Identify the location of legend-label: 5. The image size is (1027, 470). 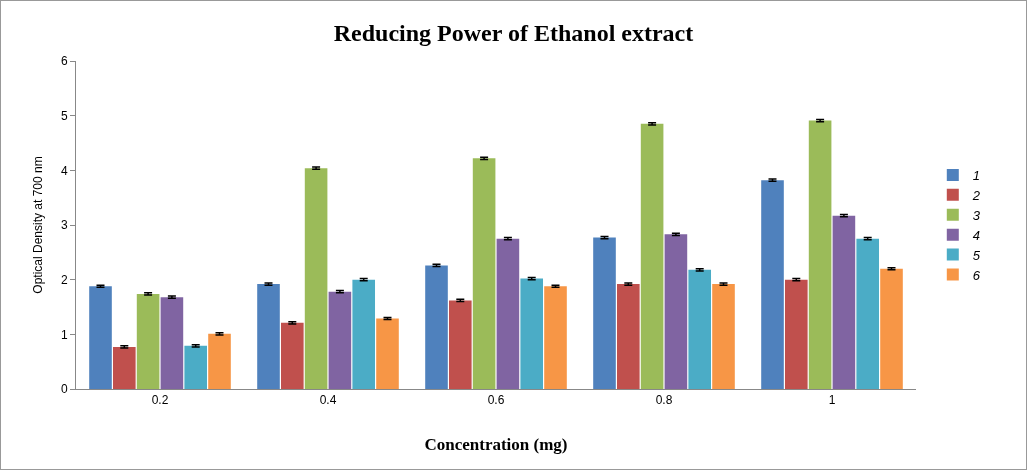
(976, 255).